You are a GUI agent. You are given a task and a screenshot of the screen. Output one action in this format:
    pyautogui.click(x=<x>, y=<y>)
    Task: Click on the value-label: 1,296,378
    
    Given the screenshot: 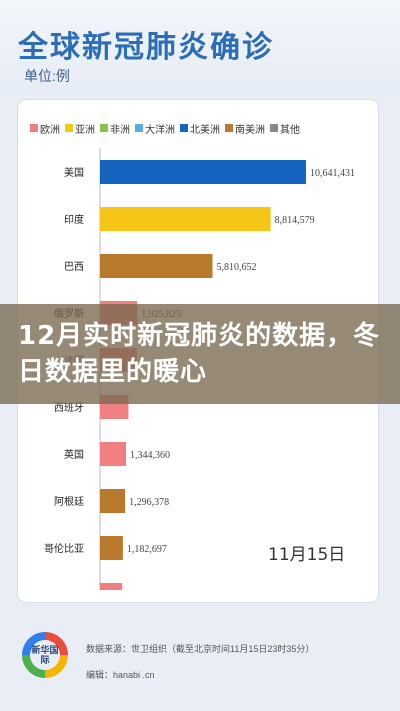 What is the action you would take?
    pyautogui.click(x=149, y=502)
    